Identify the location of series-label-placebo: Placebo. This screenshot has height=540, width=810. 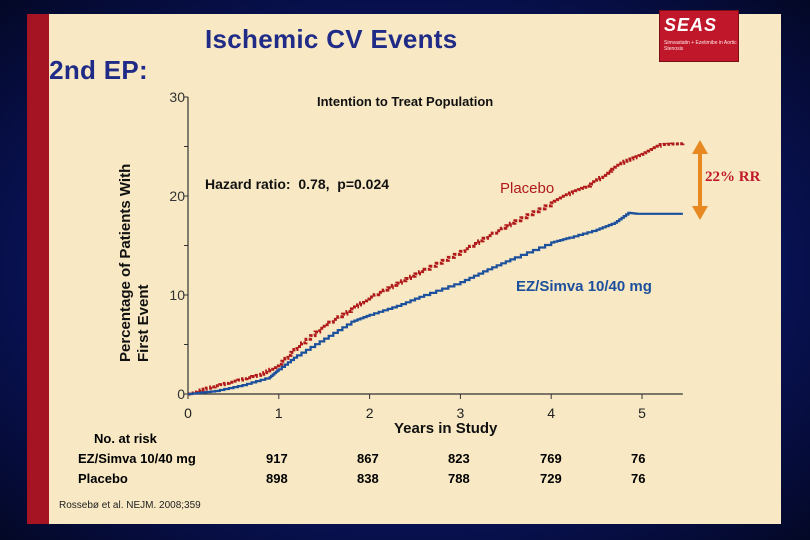
(527, 188).